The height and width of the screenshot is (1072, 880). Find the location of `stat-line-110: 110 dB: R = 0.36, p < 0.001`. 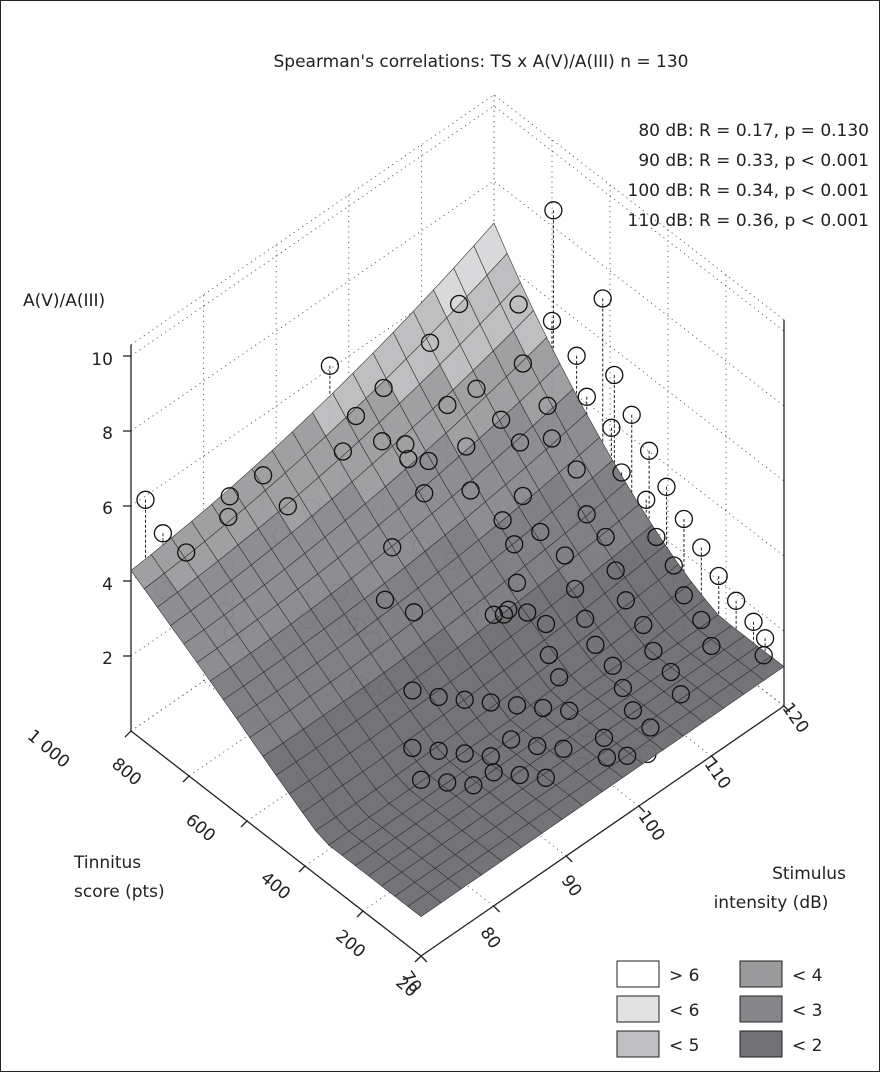

stat-line-110: 110 dB: R = 0.36, p < 0.001 is located at coordinates (748, 221).